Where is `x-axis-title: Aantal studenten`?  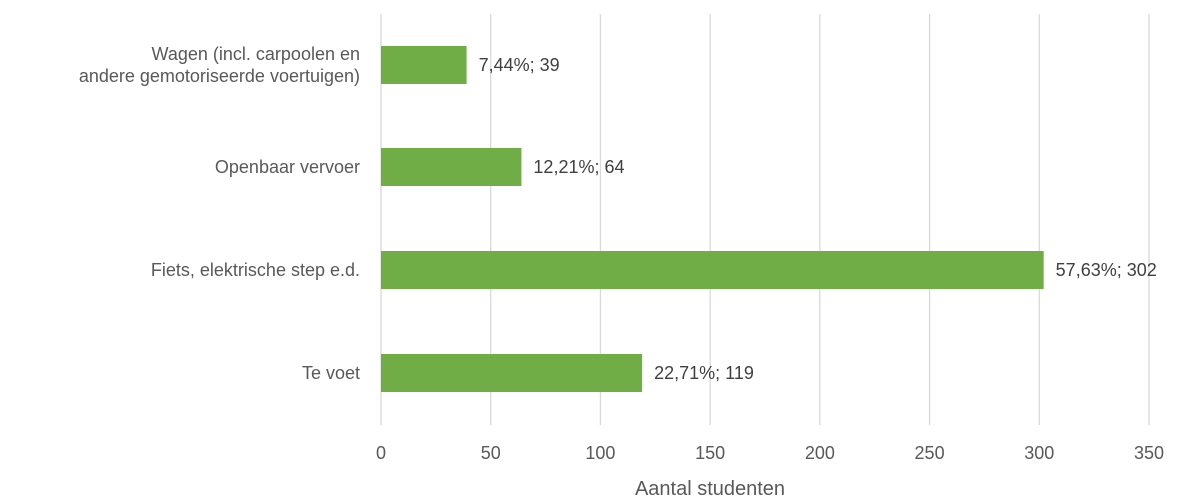
x-axis-title: Aantal studenten is located at coordinates (710, 489).